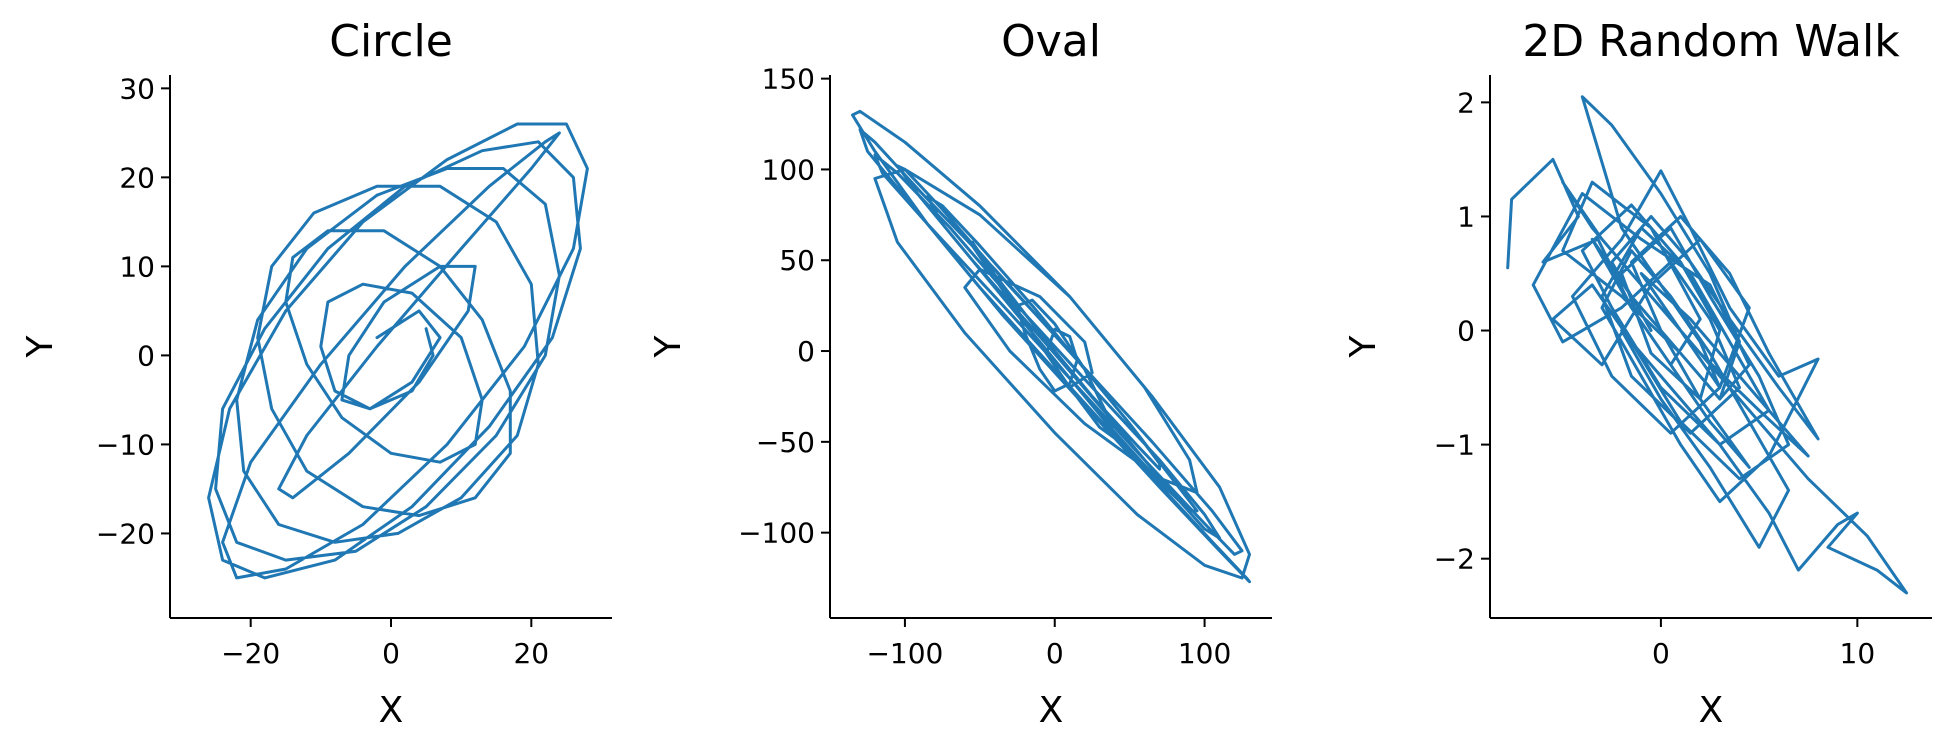 The height and width of the screenshot is (755, 1950). Describe the element at coordinates (1454, 445) in the screenshot. I see `random-walk-y-tick-label: −1` at that location.